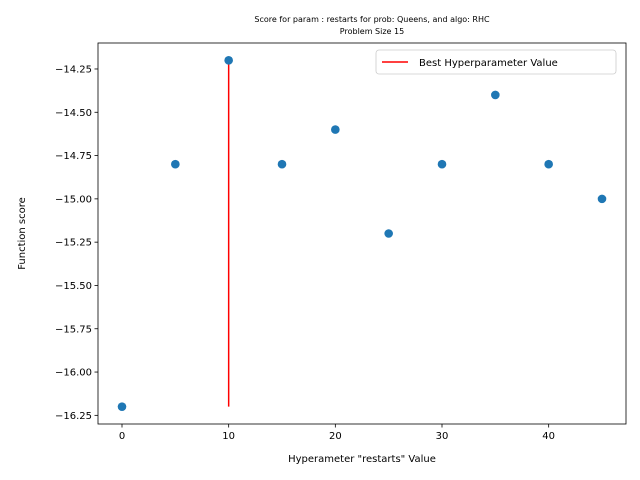 This screenshot has height=480, width=640. I want to click on legend-label: Best Hyperparameter Value, so click(488, 63).